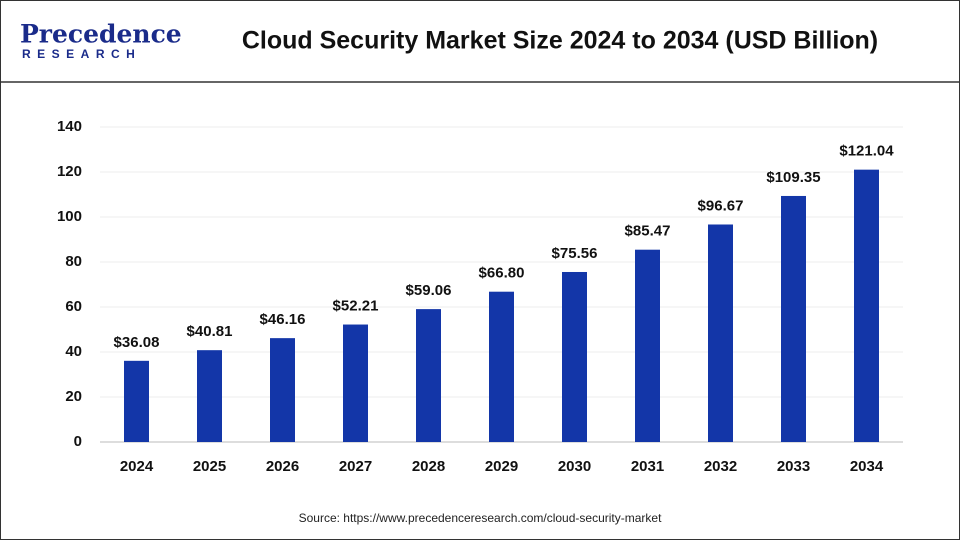 The width and height of the screenshot is (960, 540). What do you see at coordinates (574, 466) in the screenshot?
I see `x-tick-label: 2030` at bounding box center [574, 466].